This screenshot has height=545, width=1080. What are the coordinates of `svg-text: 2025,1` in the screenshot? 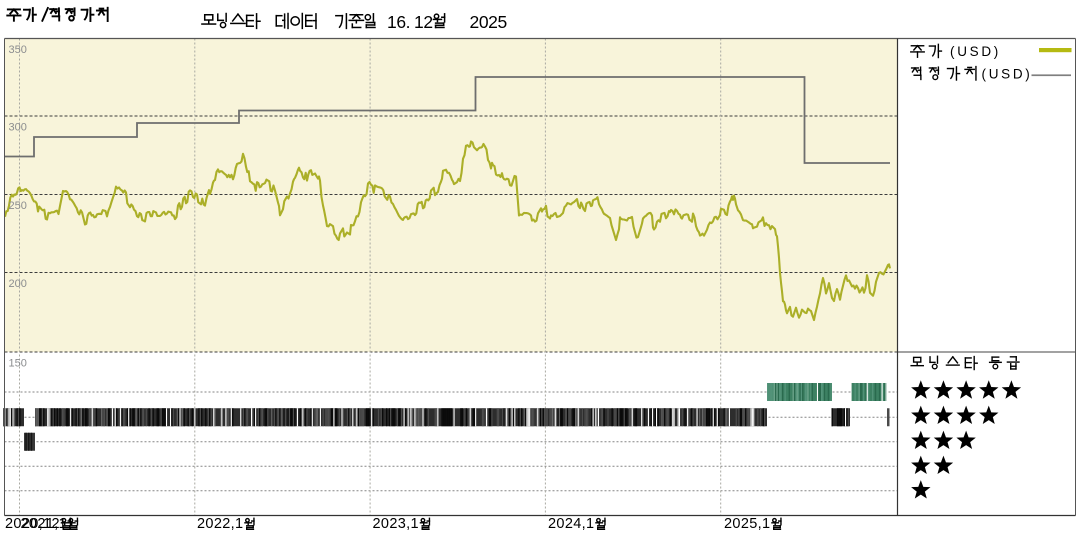 It's located at (747, 524).